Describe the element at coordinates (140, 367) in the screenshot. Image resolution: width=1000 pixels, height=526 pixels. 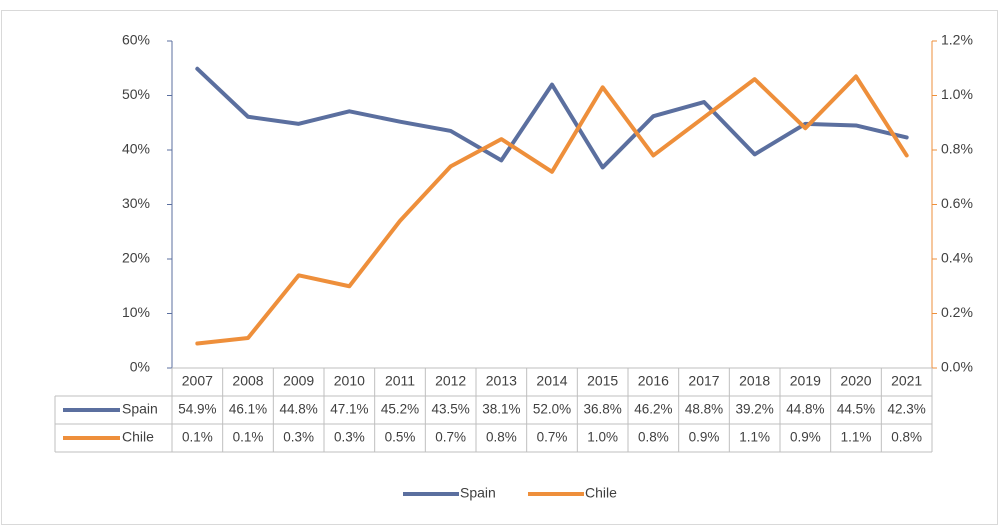
I see `y-tick-label: 0%` at that location.